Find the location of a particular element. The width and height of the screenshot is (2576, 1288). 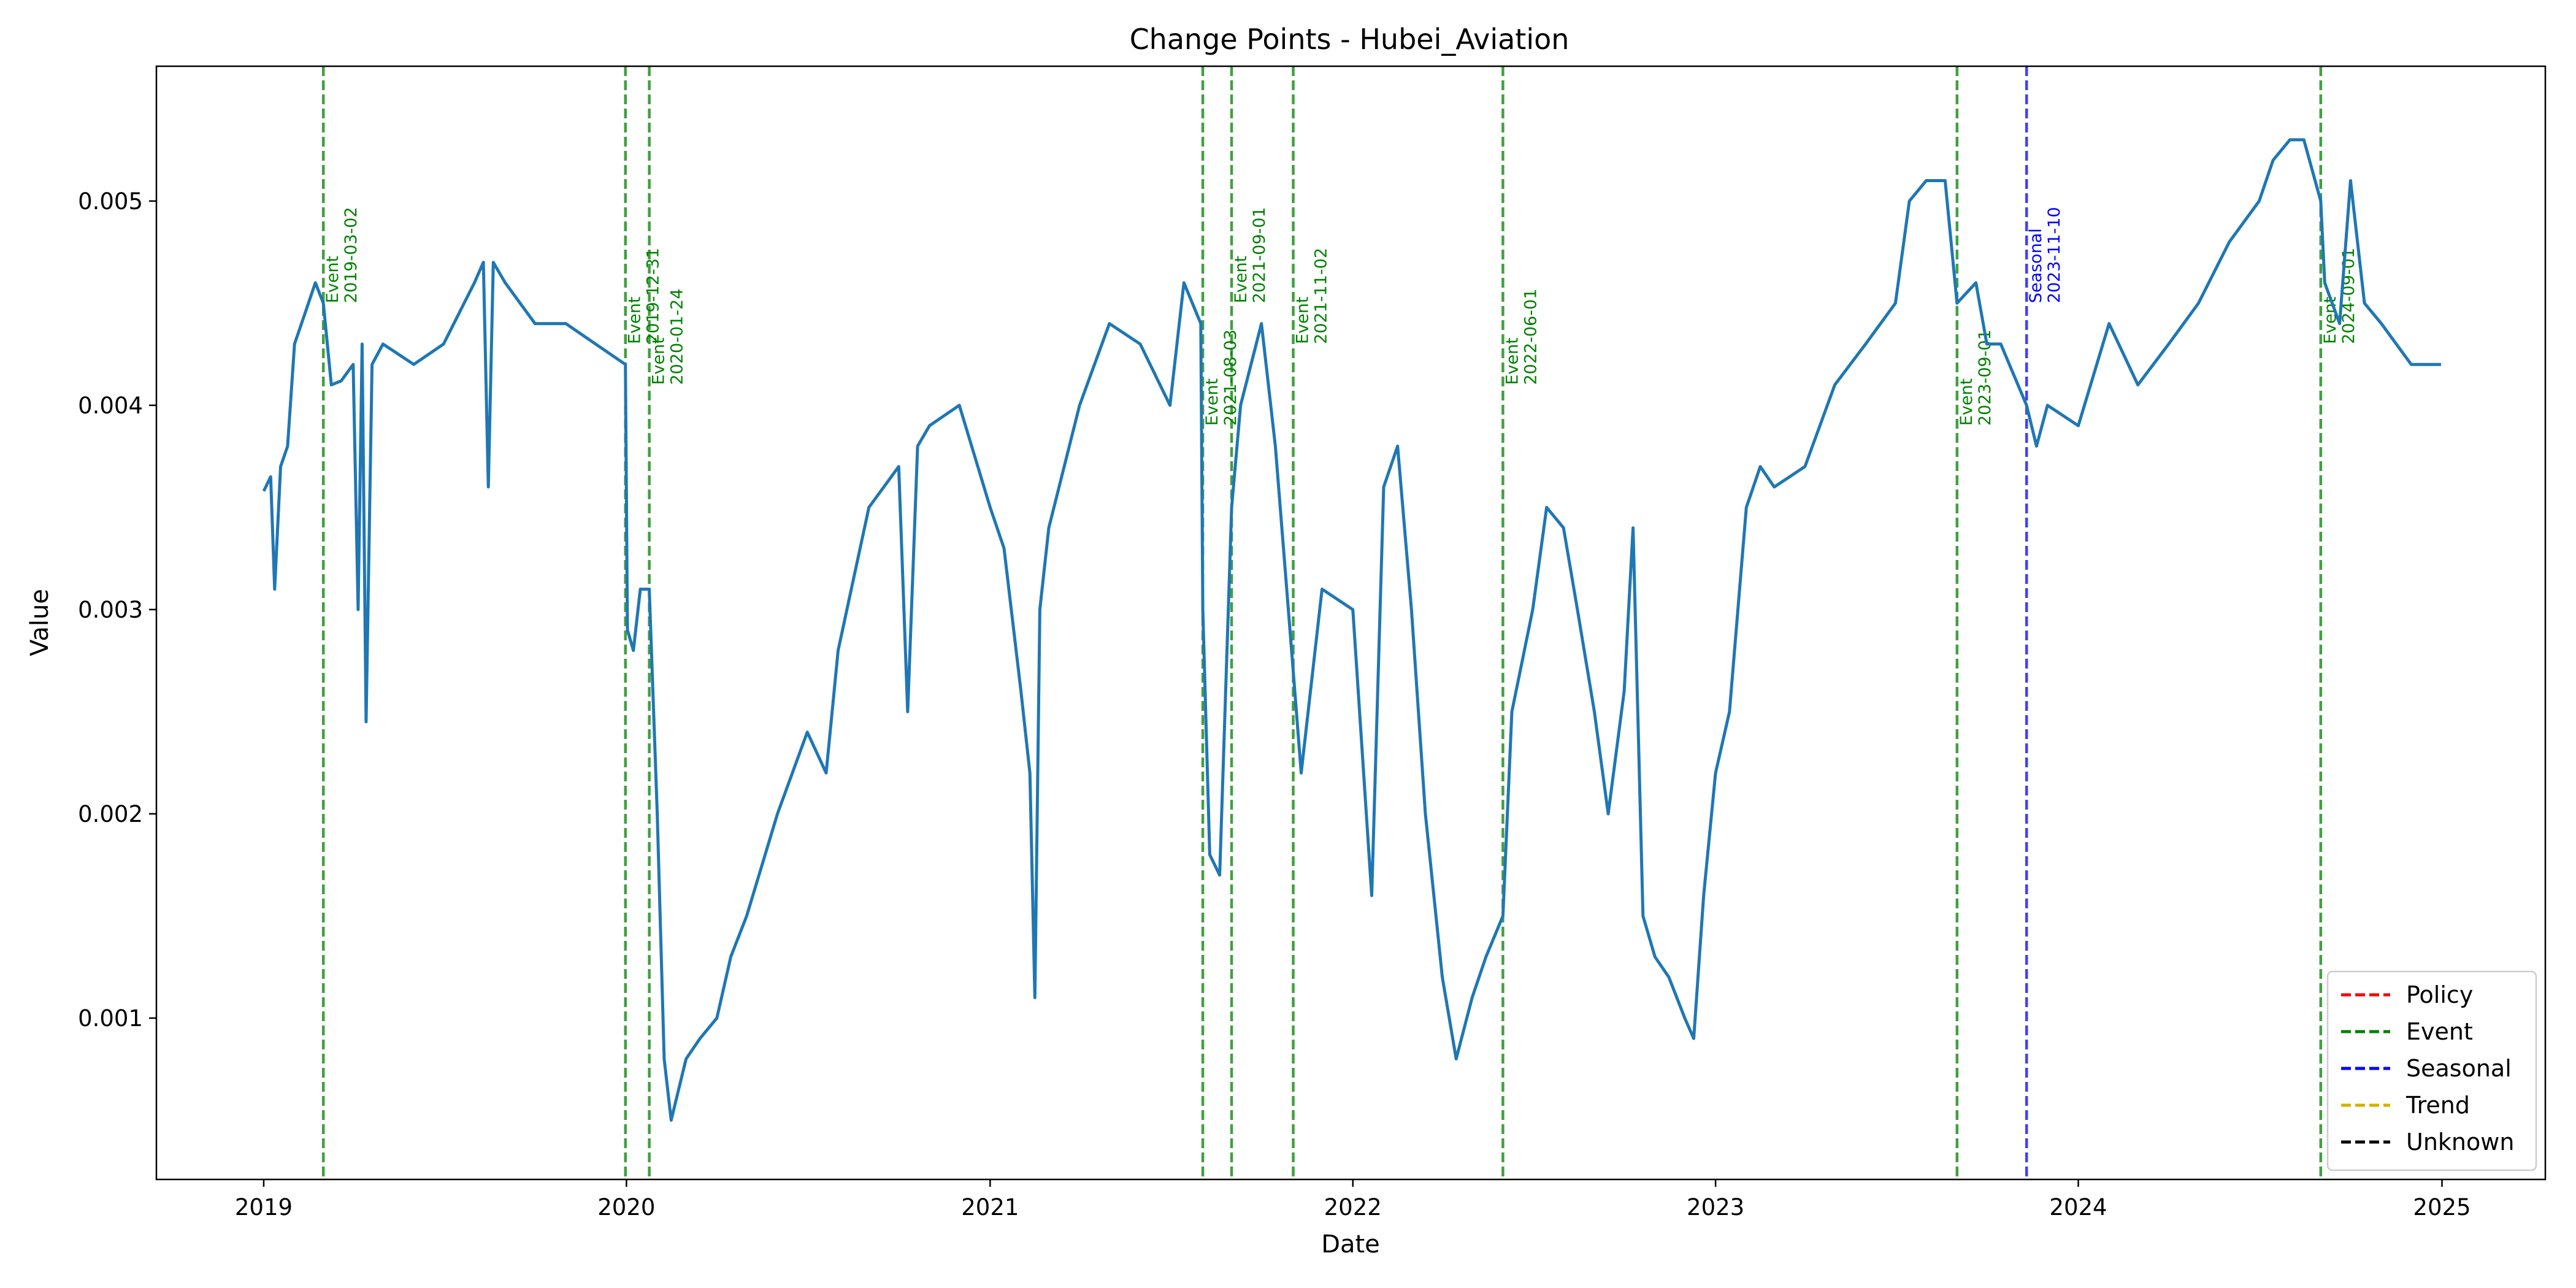

legend: Policy Event Seasonal Trend Unknown is located at coordinates (2431, 1070).